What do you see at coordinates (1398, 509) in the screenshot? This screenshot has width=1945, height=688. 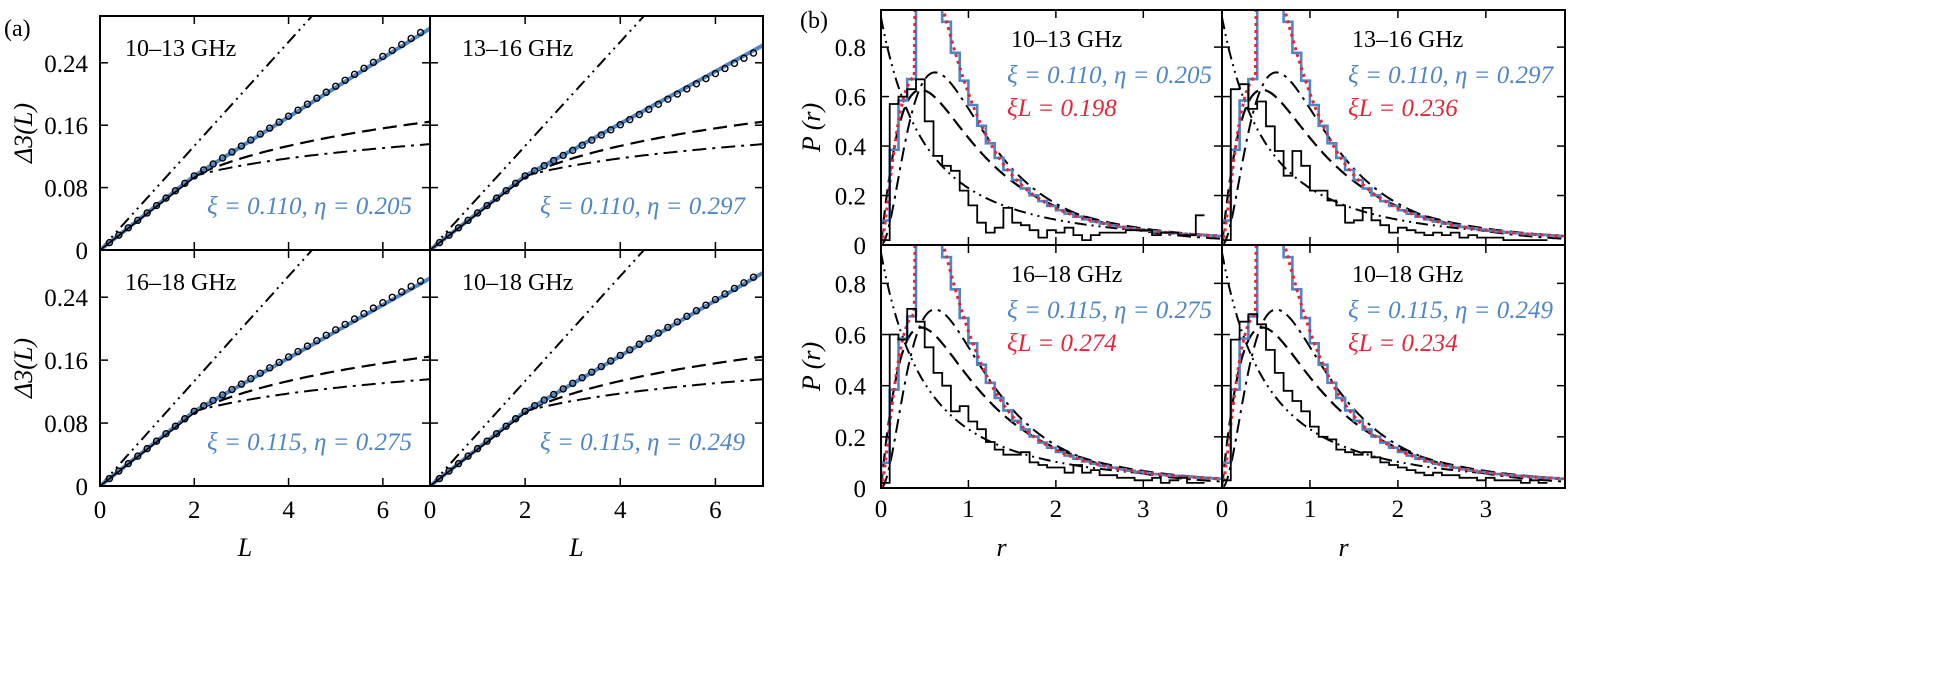 I see `x-tick-label: 2` at bounding box center [1398, 509].